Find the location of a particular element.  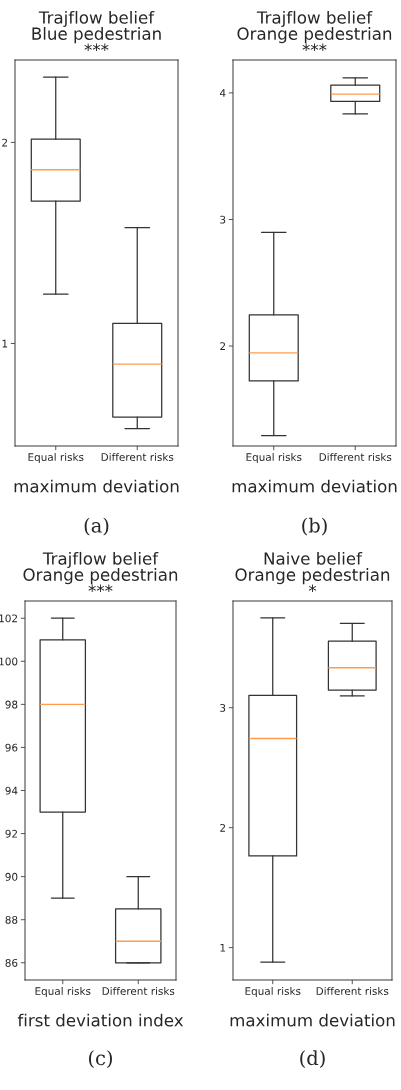

y-tick-label: 92 is located at coordinates (11, 833).